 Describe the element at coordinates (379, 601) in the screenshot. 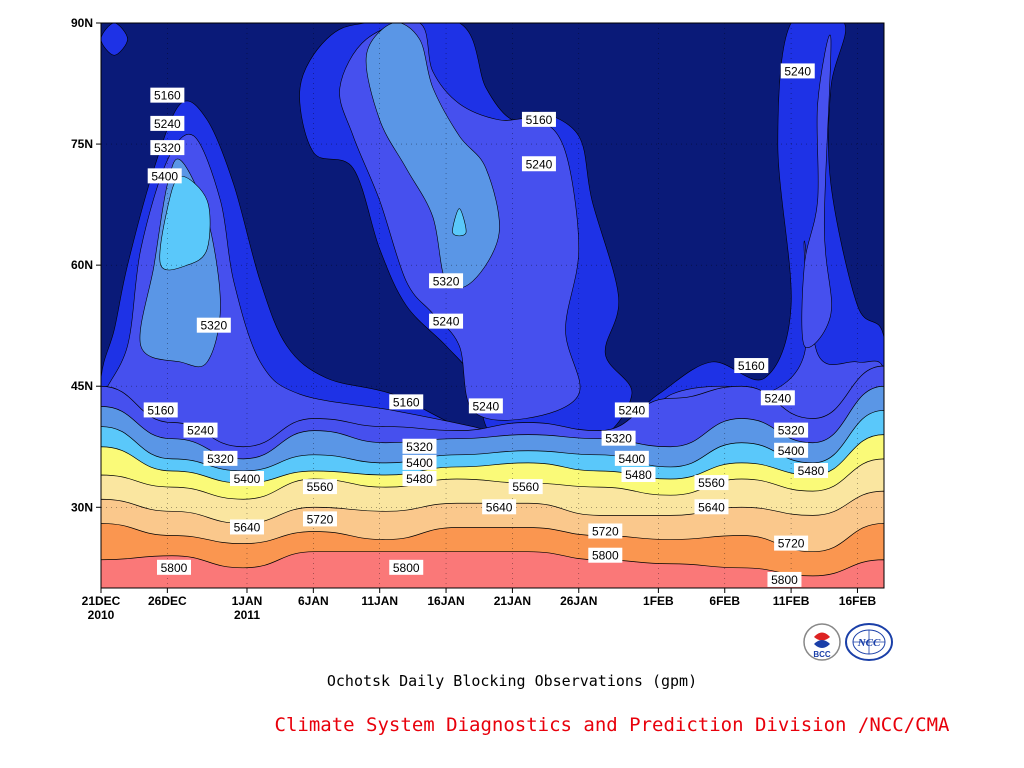

I see `x-tick-label: 11JAN` at that location.